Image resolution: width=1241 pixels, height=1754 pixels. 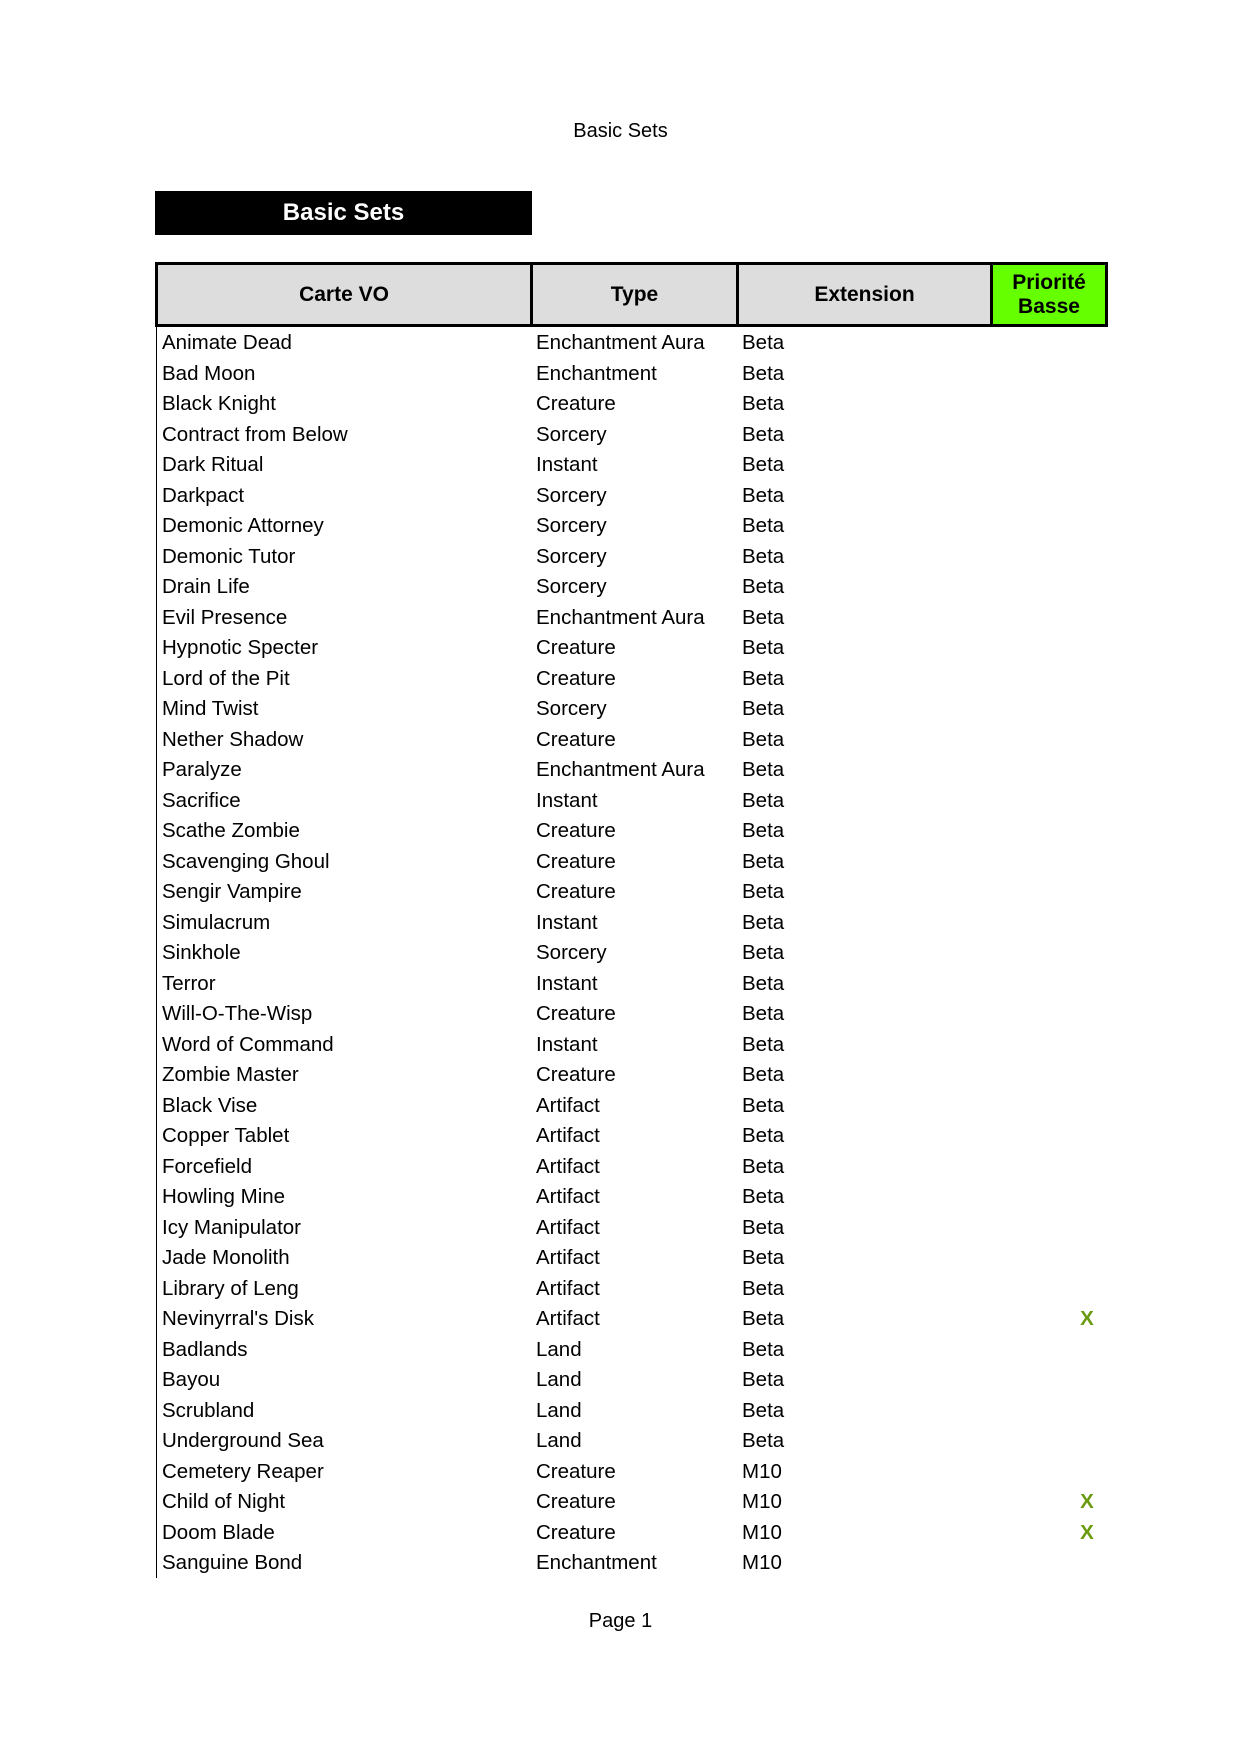 What do you see at coordinates (233, 739) in the screenshot?
I see `card-name: Nether Shadow` at bounding box center [233, 739].